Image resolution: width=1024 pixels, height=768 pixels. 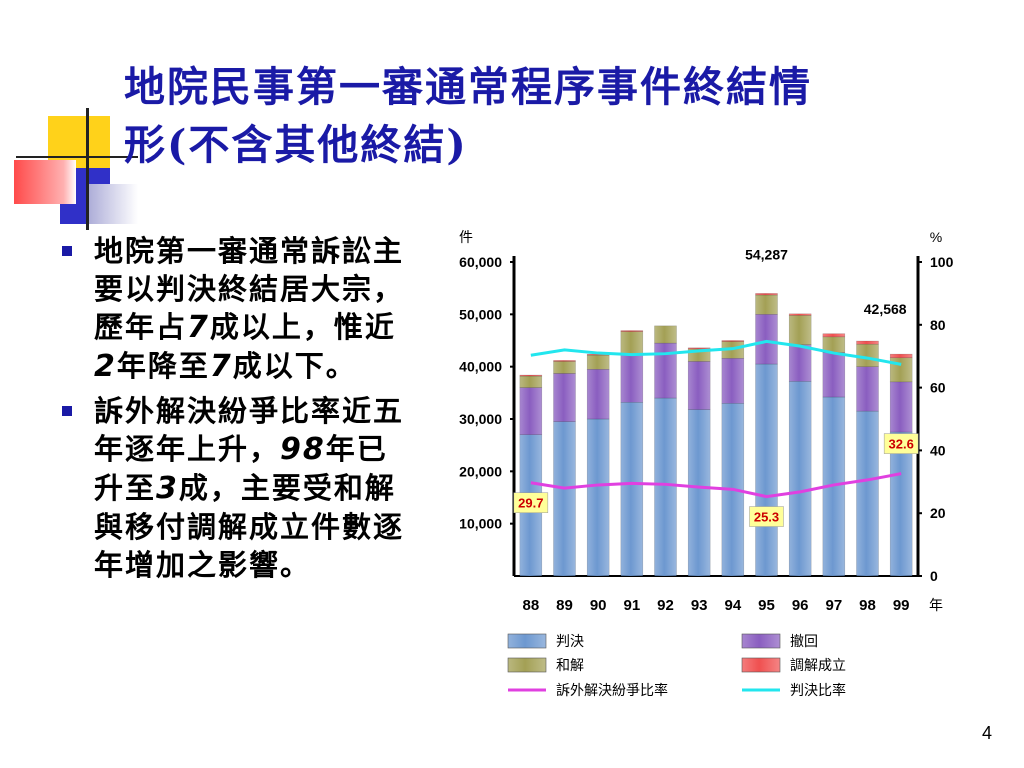 What do you see at coordinates (818, 665) in the screenshot?
I see `legend-label: 調解成立` at bounding box center [818, 665].